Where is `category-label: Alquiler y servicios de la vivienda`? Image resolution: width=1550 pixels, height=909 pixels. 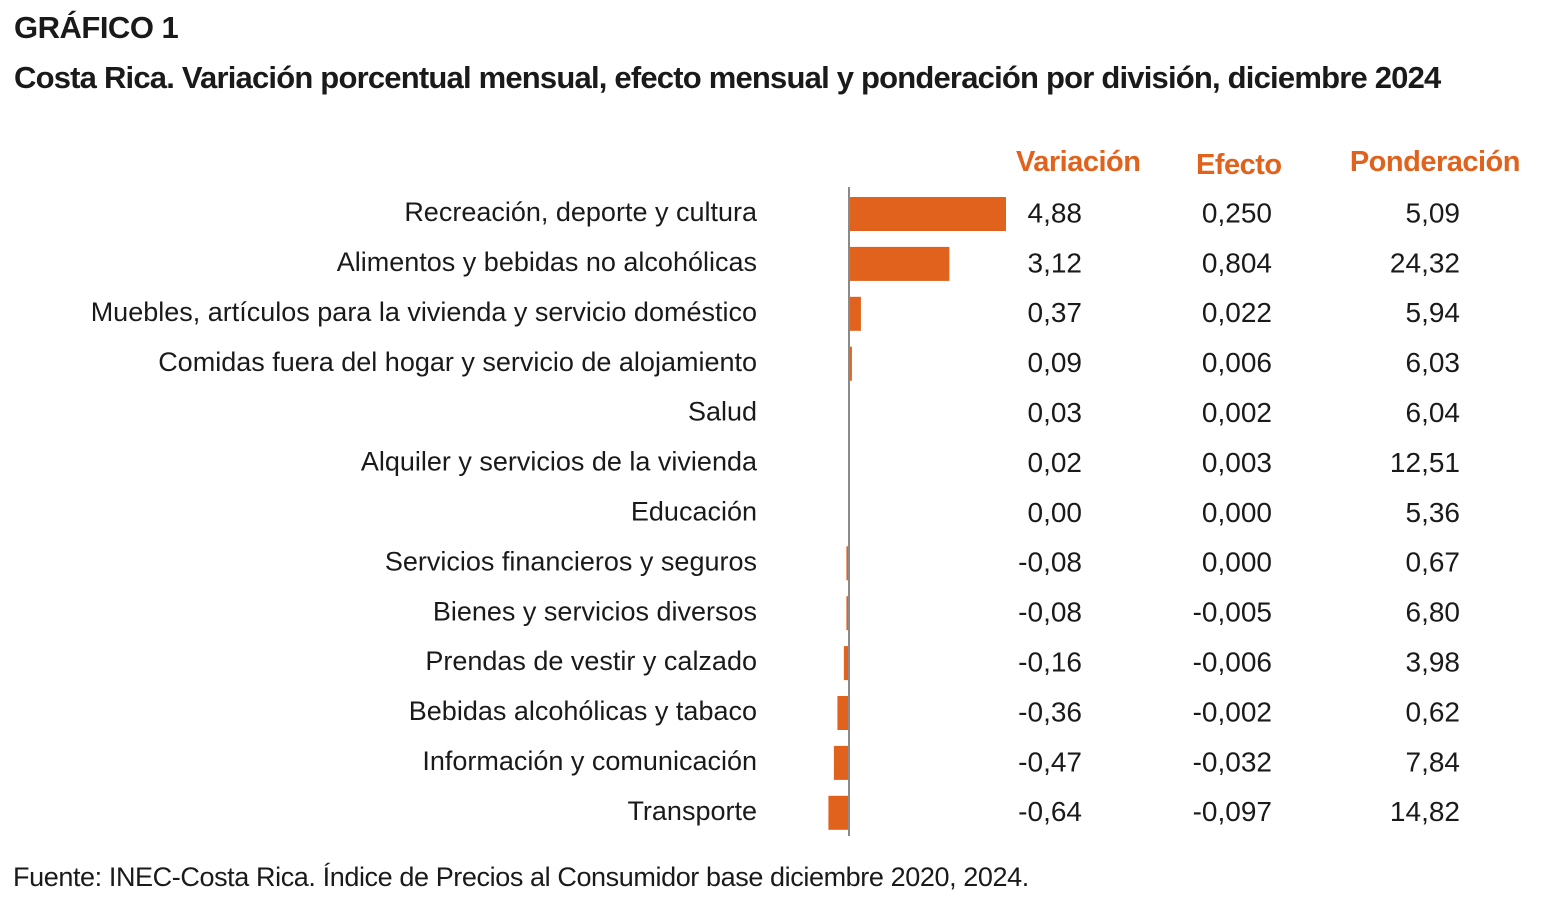 category-label: Alquiler y servicios de la vivienda is located at coordinates (559, 462).